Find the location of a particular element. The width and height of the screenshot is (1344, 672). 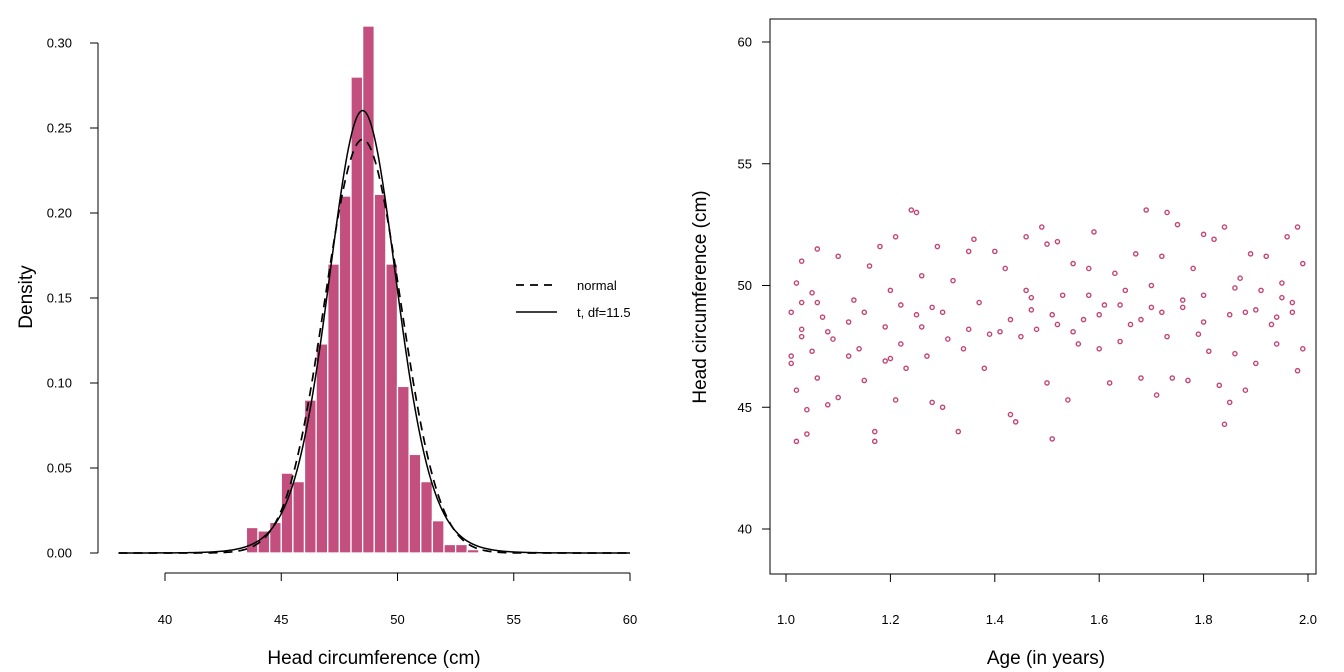

x-tick-label: 55 is located at coordinates (514, 619).